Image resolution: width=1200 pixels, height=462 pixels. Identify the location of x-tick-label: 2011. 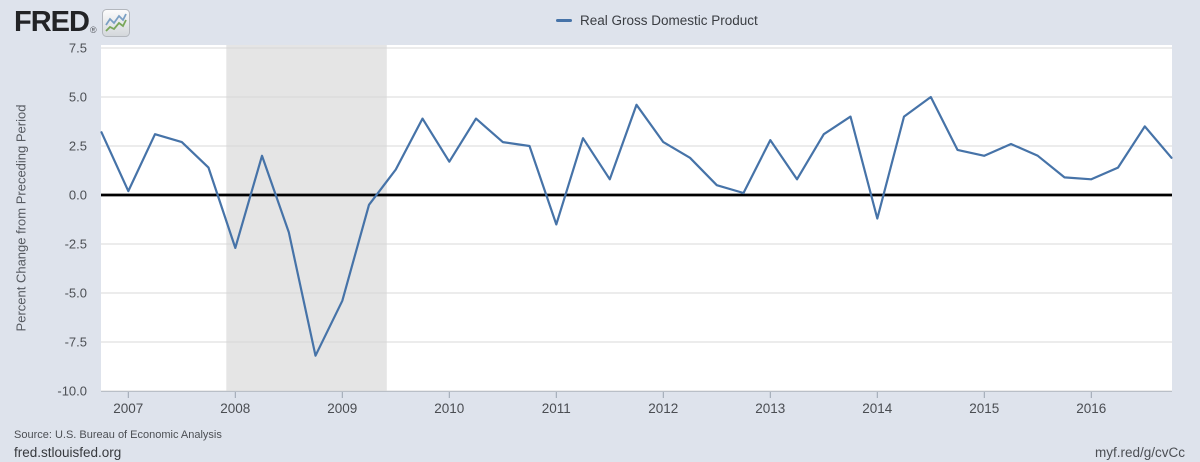
(556, 408).